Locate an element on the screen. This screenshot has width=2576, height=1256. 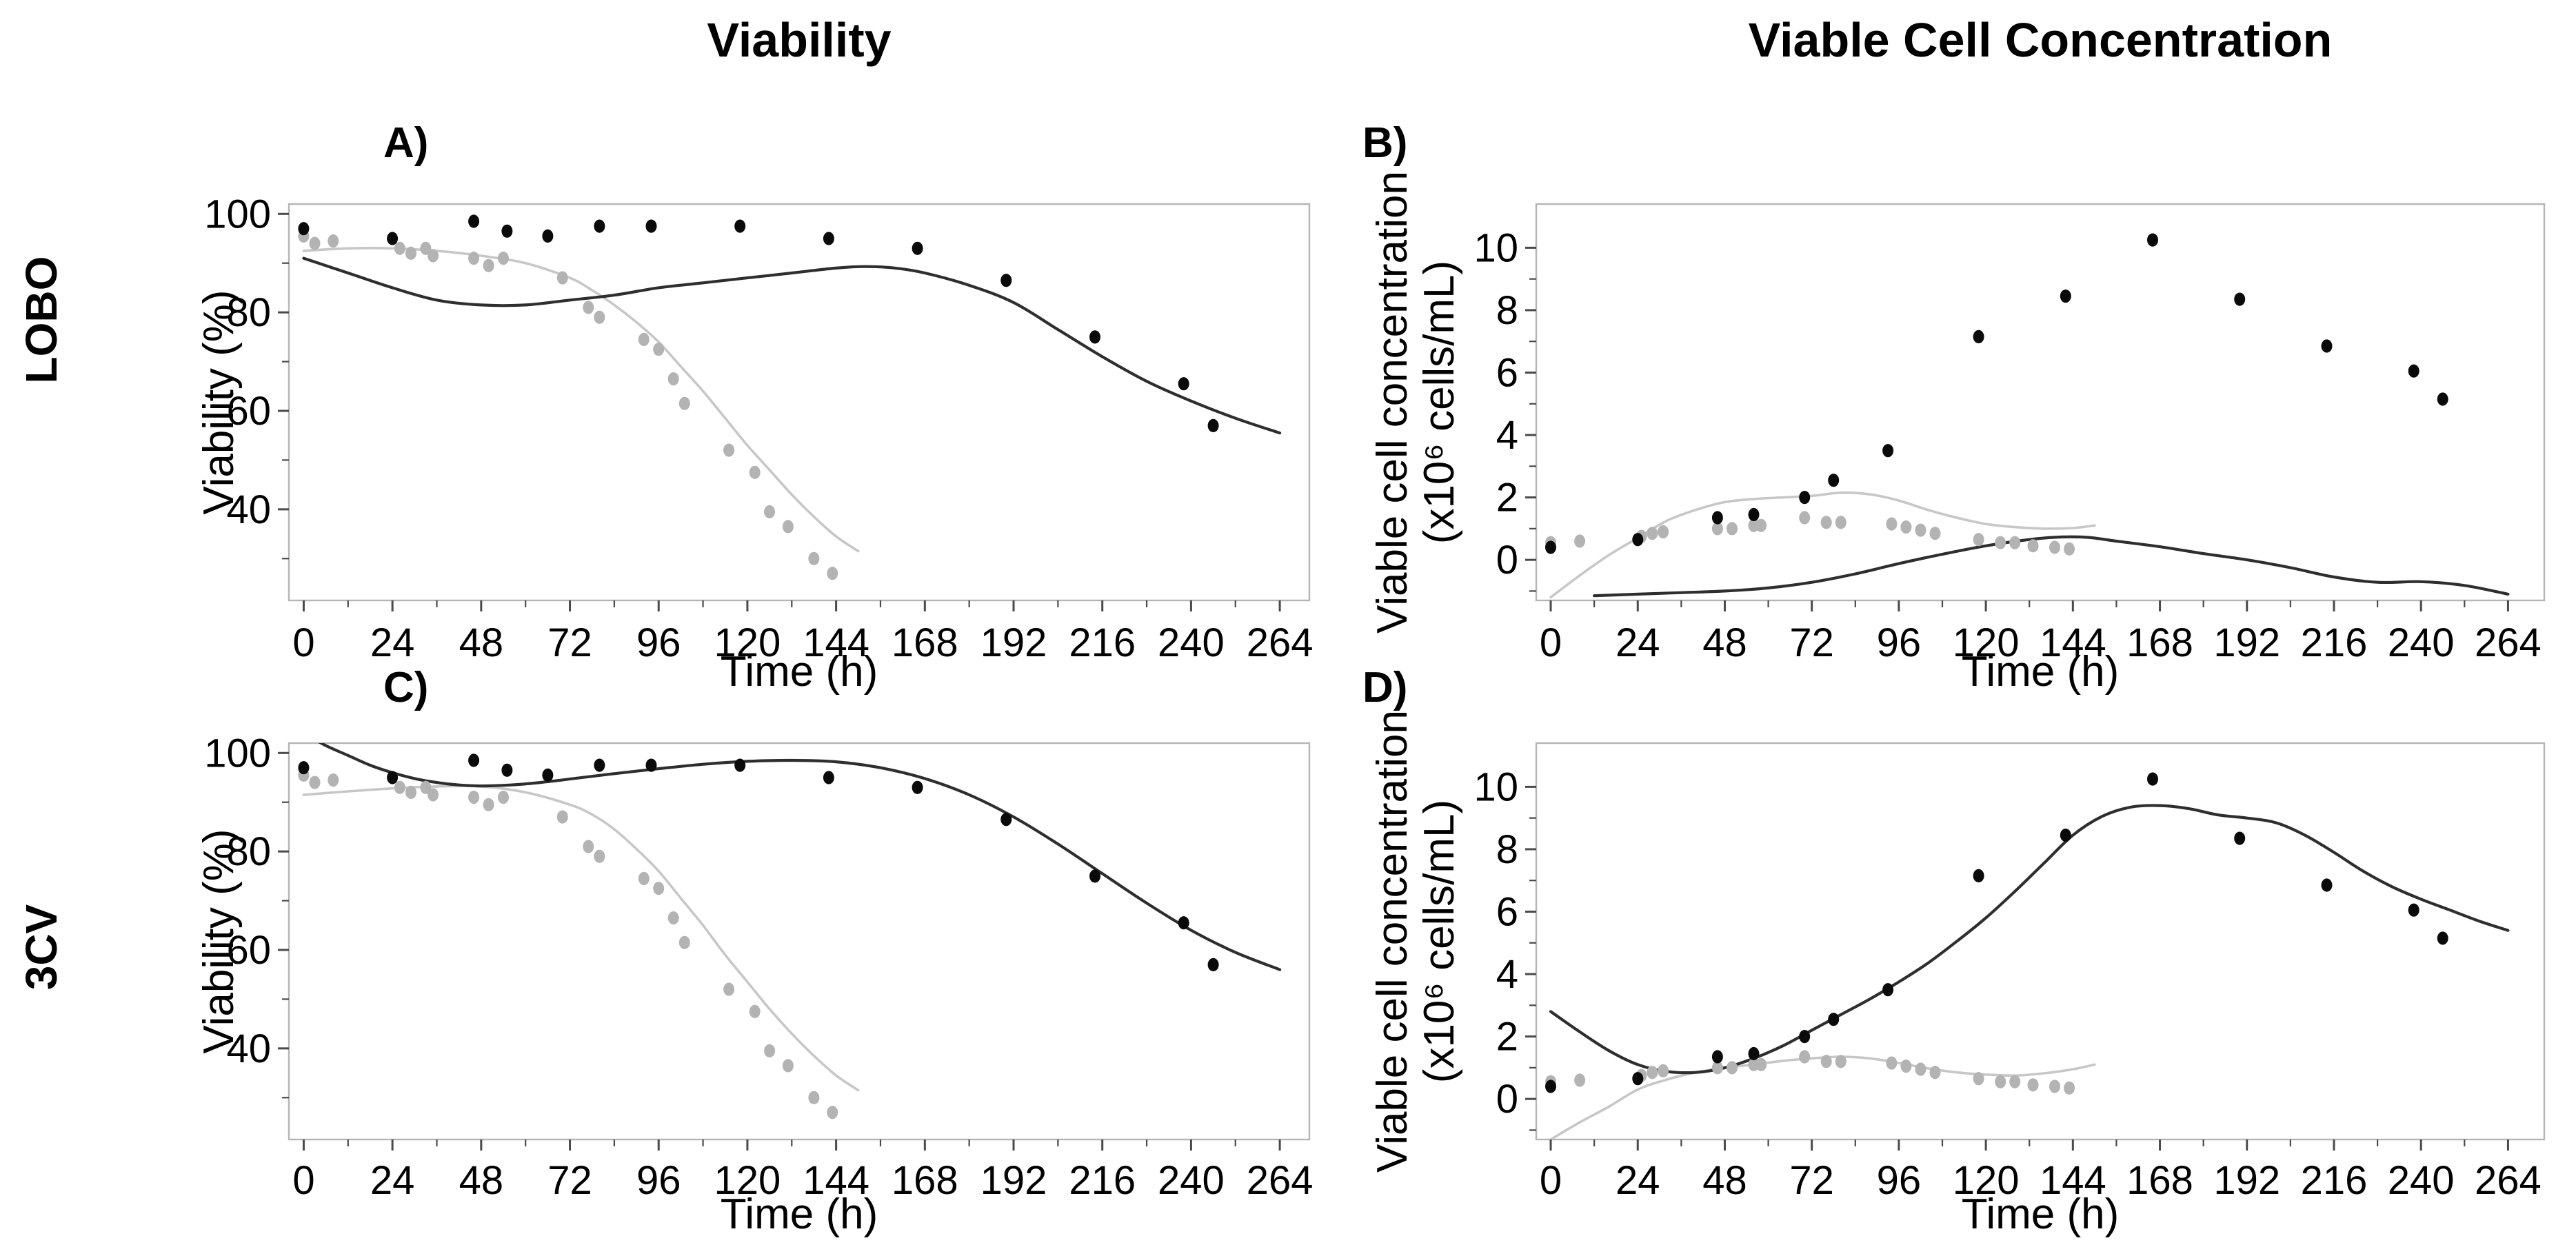
y-tick-label: 60 is located at coordinates (248, 950).